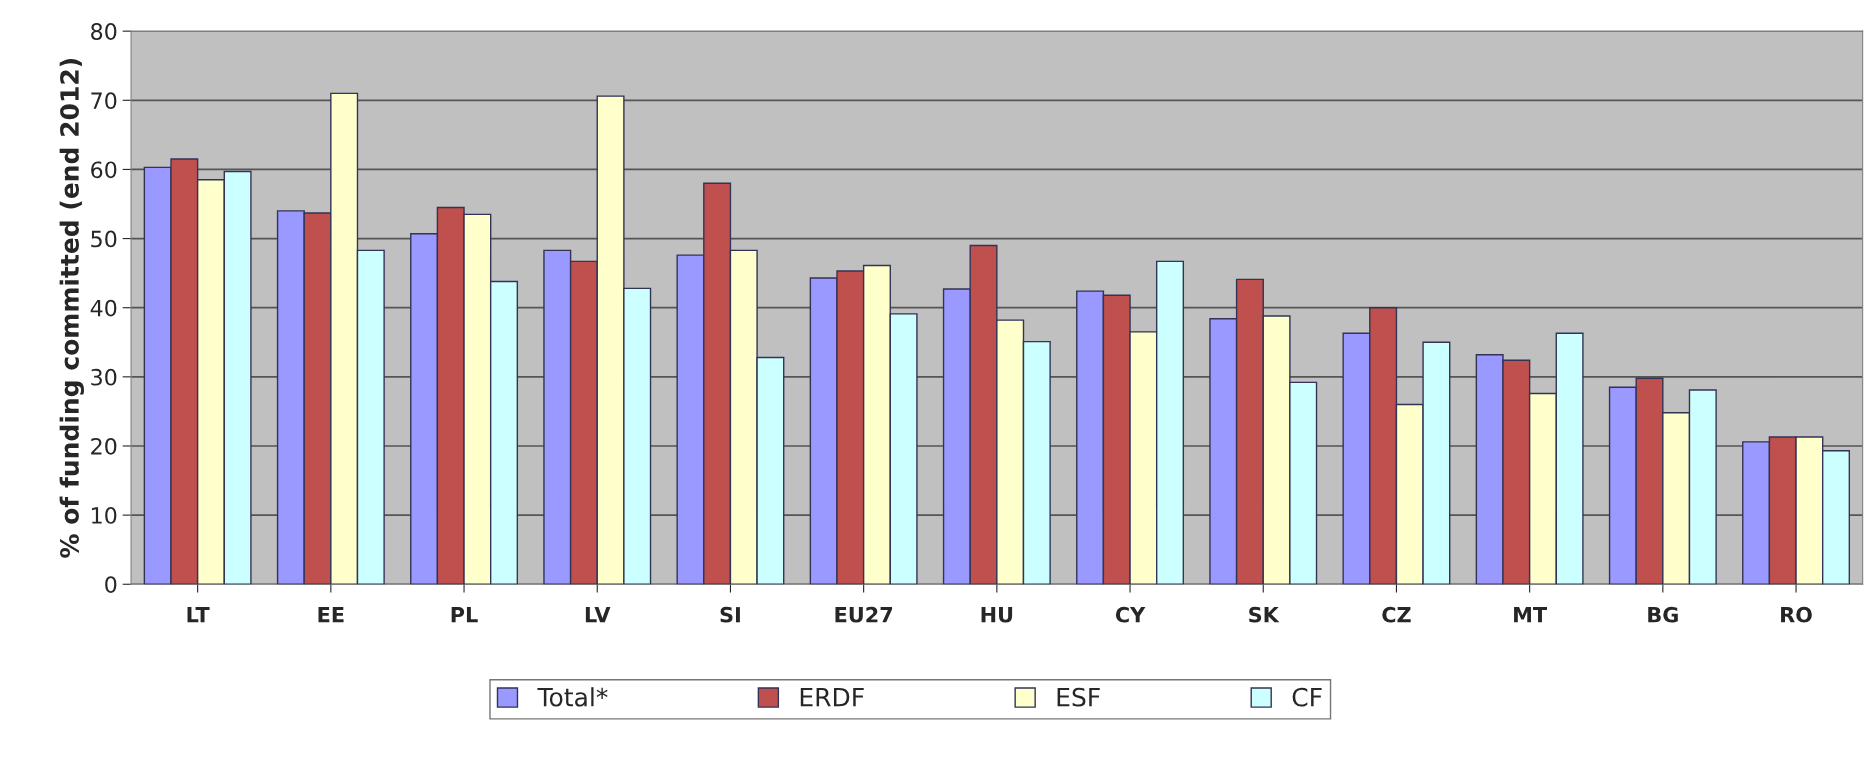 This screenshot has width=1872, height=779. I want to click on y-axis-title: % of funding committed (end 2012), so click(72, 308).